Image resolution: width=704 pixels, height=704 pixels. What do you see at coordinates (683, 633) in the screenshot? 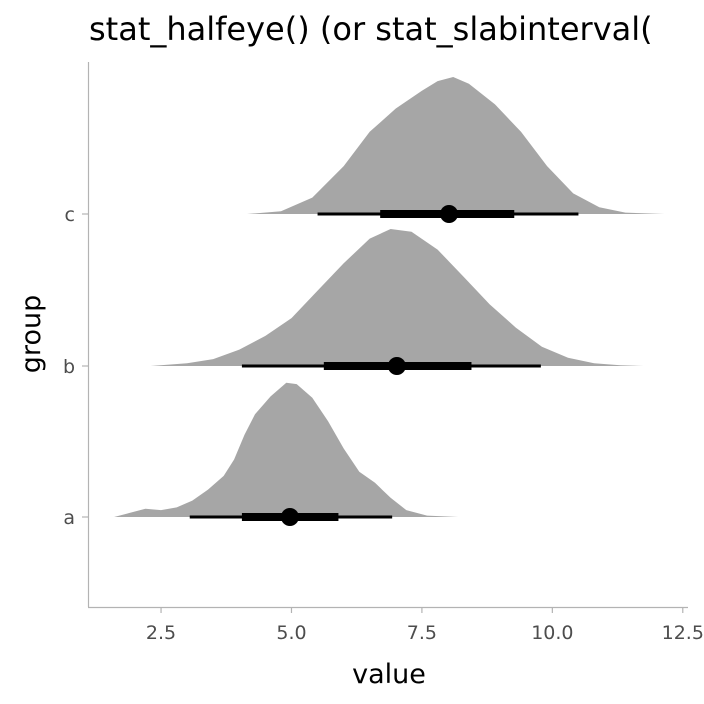
I see `x-tick-label: 12.5` at bounding box center [683, 633].